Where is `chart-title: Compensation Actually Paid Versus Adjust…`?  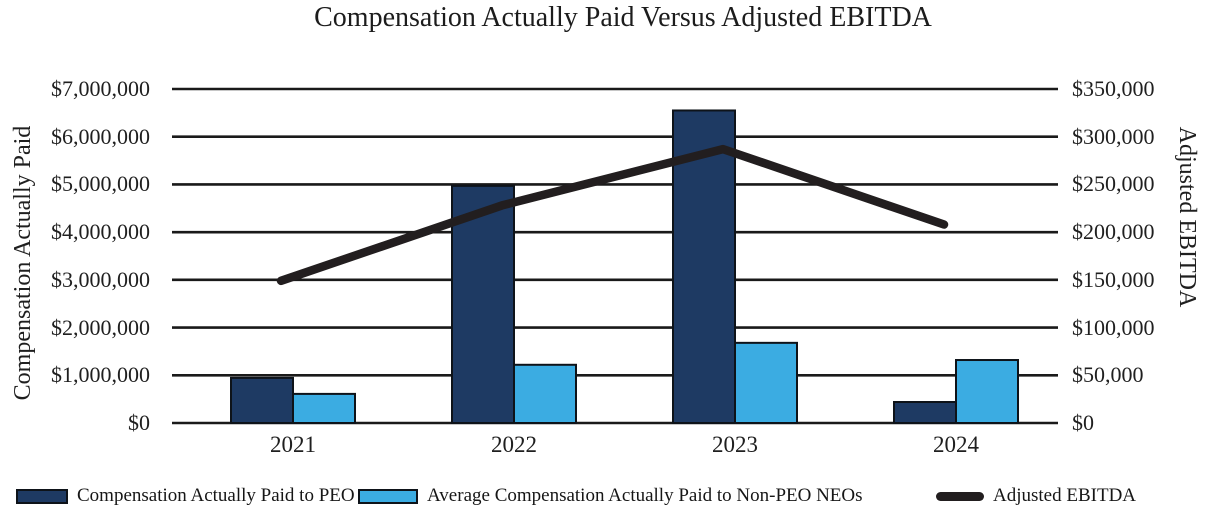 chart-title: Compensation Actually Paid Versus Adjust… is located at coordinates (623, 17).